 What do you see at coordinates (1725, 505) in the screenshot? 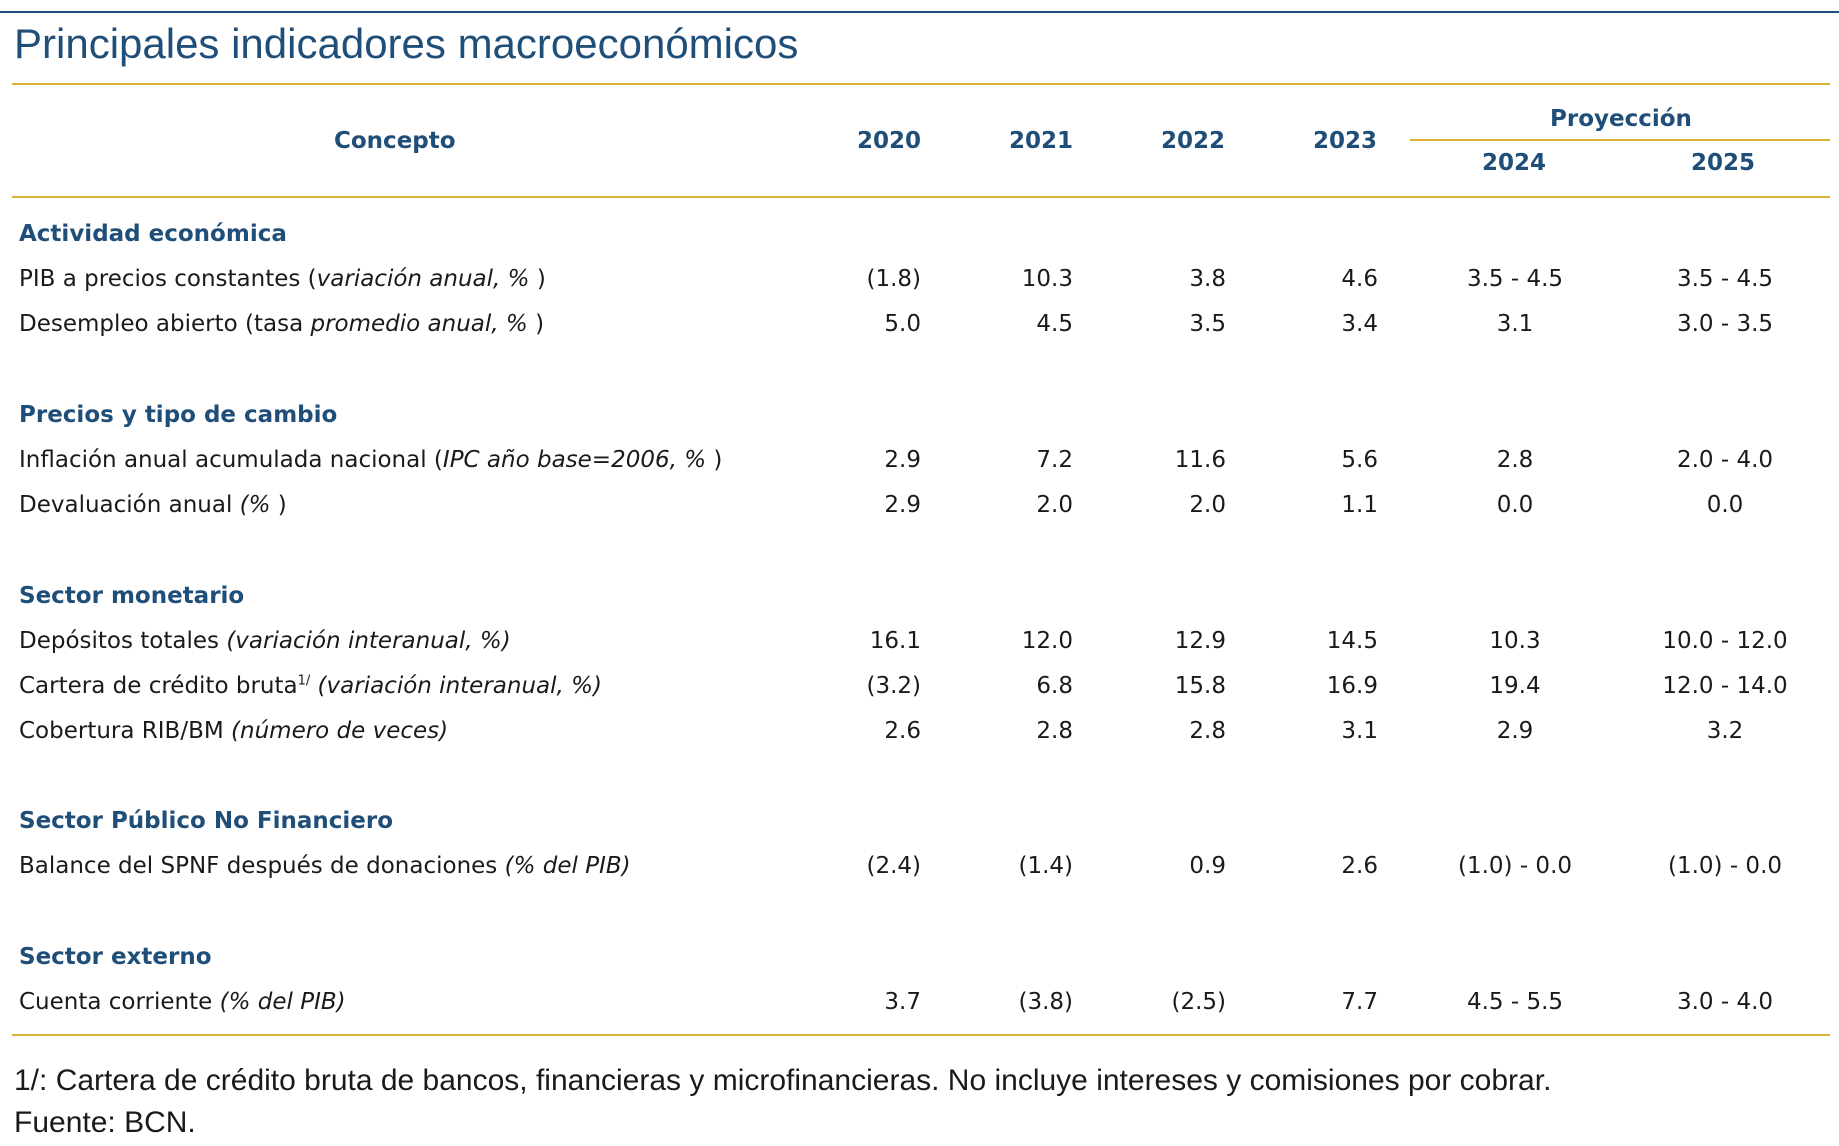
I see `cell-2025: 0.0` at bounding box center [1725, 505].